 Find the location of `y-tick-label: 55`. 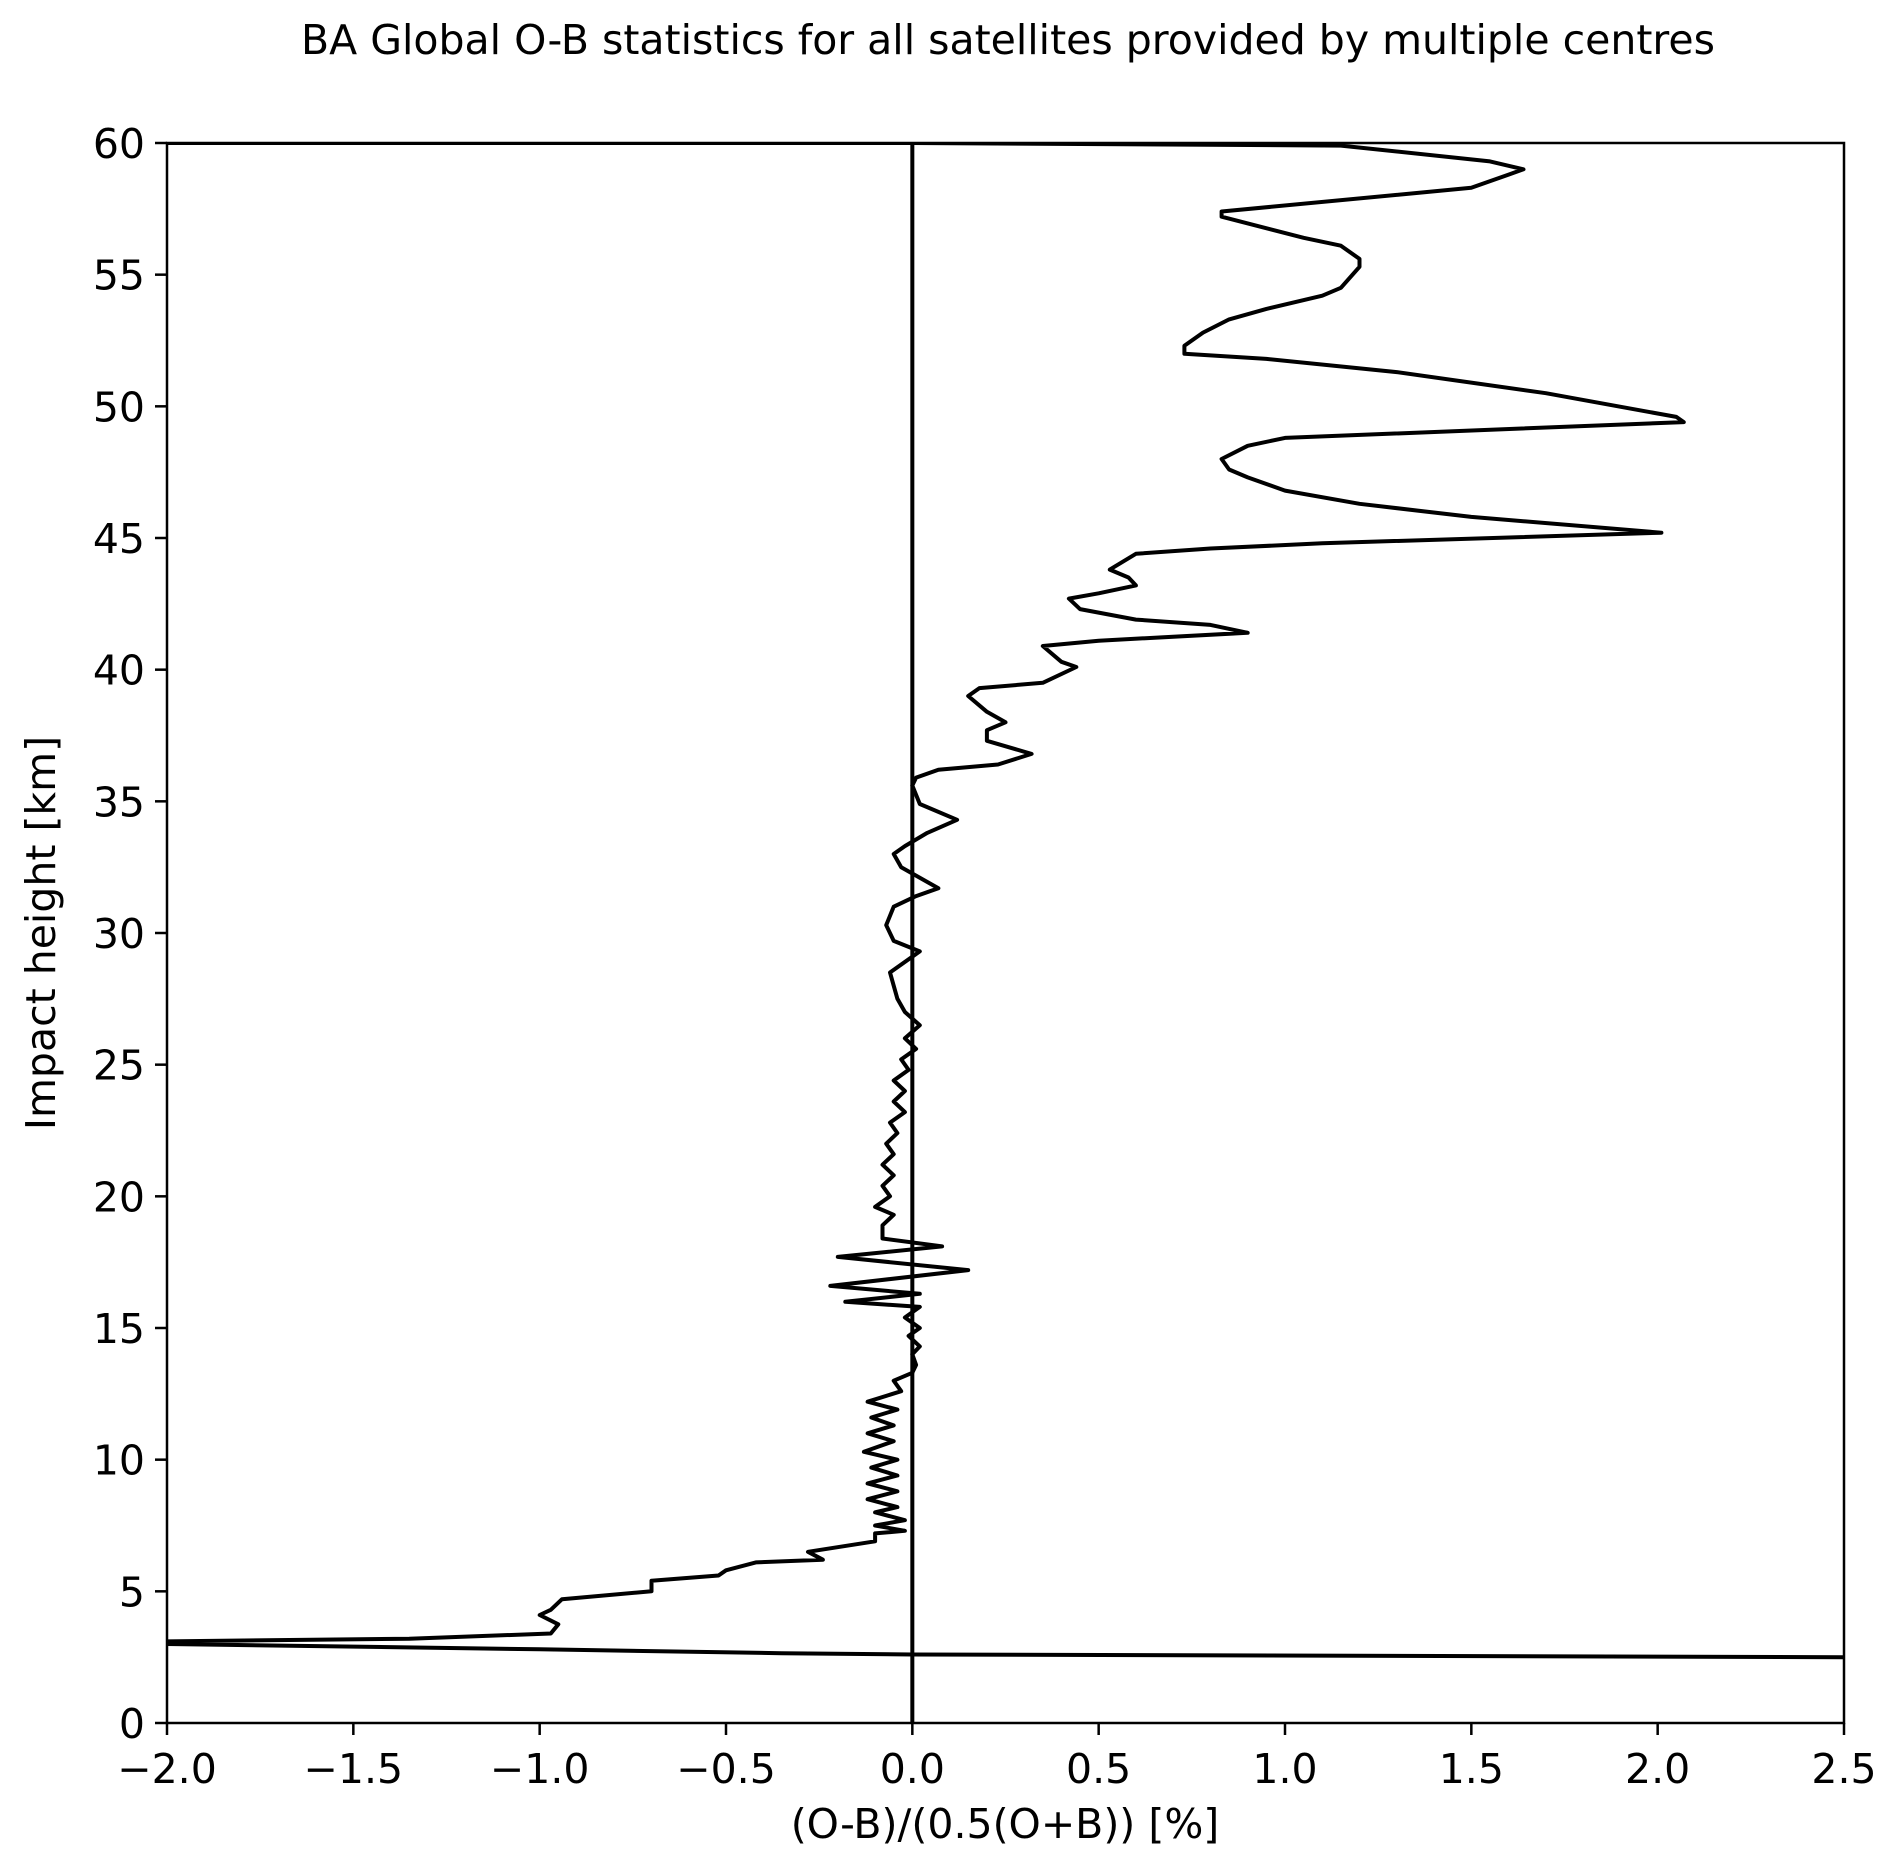

y-tick-label: 55 is located at coordinates (119, 276).